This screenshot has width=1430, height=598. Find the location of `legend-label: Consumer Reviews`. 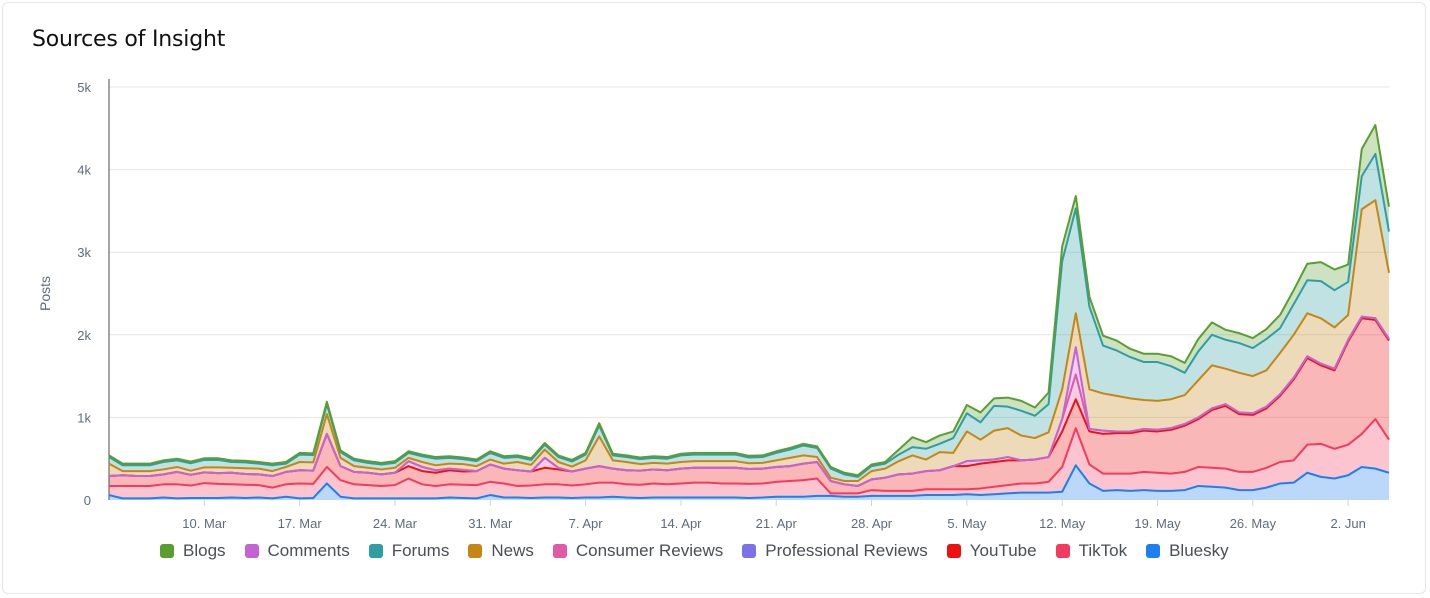

legend-label: Consumer Reviews is located at coordinates (649, 550).